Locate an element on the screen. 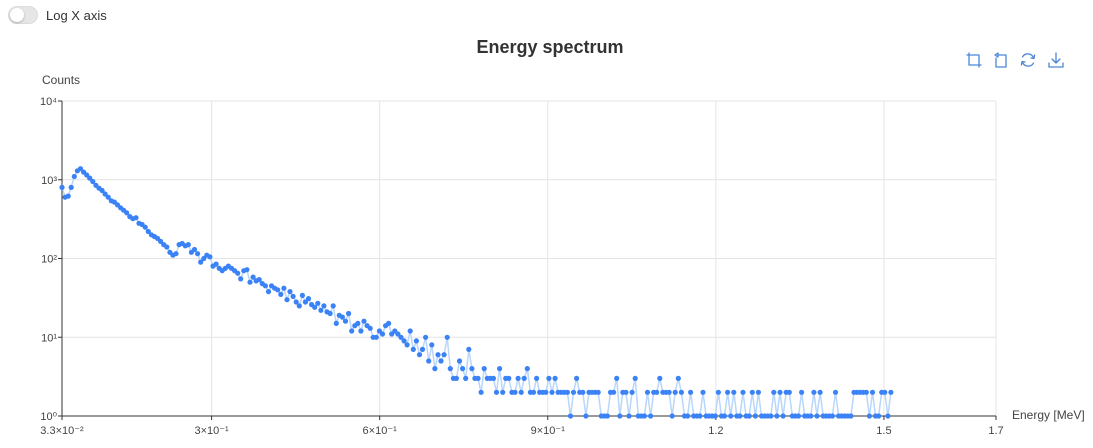  y-tick-label: 10⁴ is located at coordinates (48, 102).